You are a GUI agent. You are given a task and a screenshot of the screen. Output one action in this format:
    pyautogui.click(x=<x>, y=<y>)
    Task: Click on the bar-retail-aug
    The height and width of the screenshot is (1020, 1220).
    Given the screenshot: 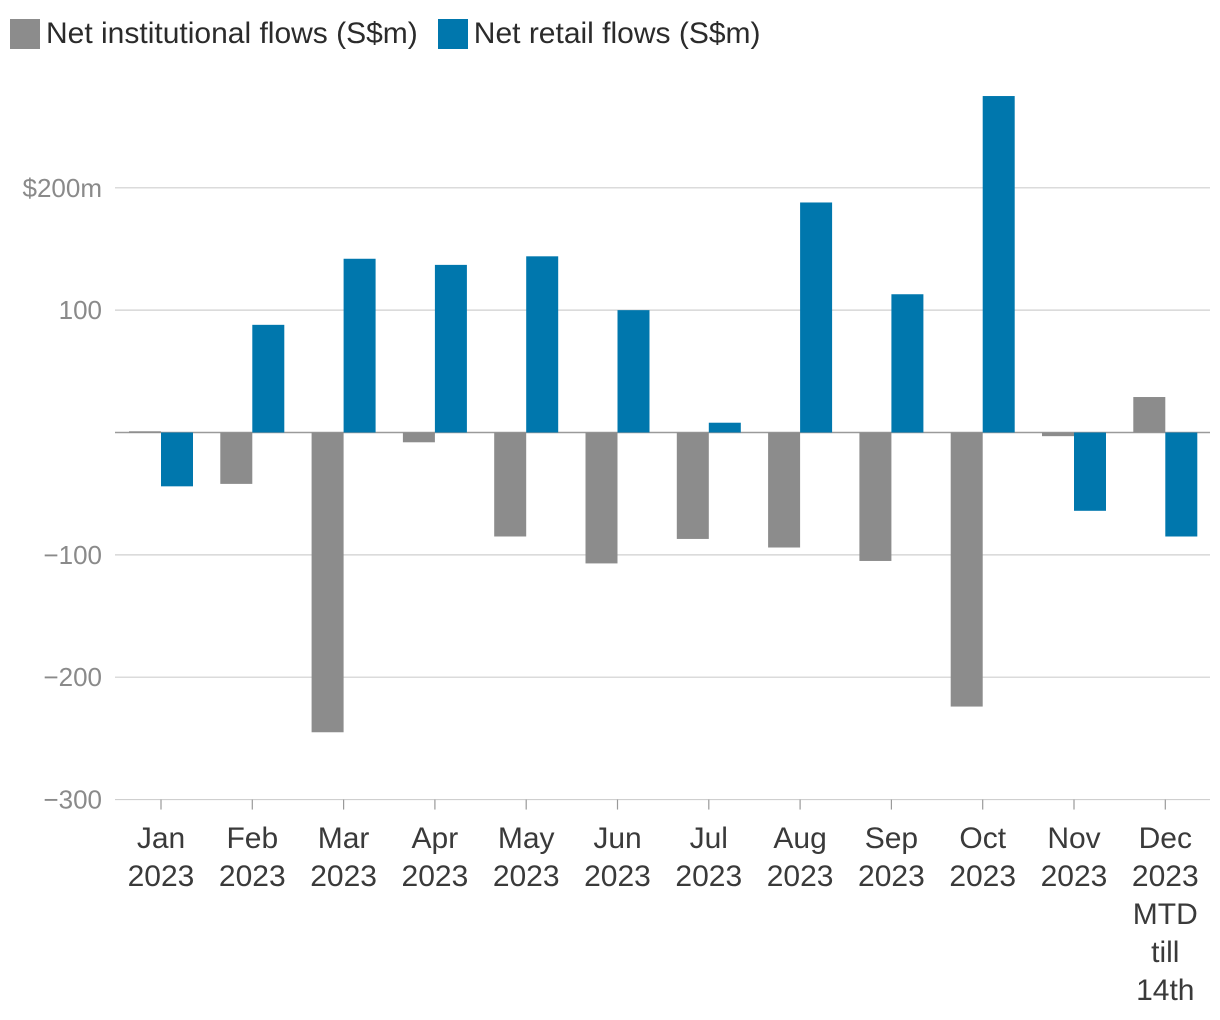 What is the action you would take?
    pyautogui.click(x=816, y=317)
    